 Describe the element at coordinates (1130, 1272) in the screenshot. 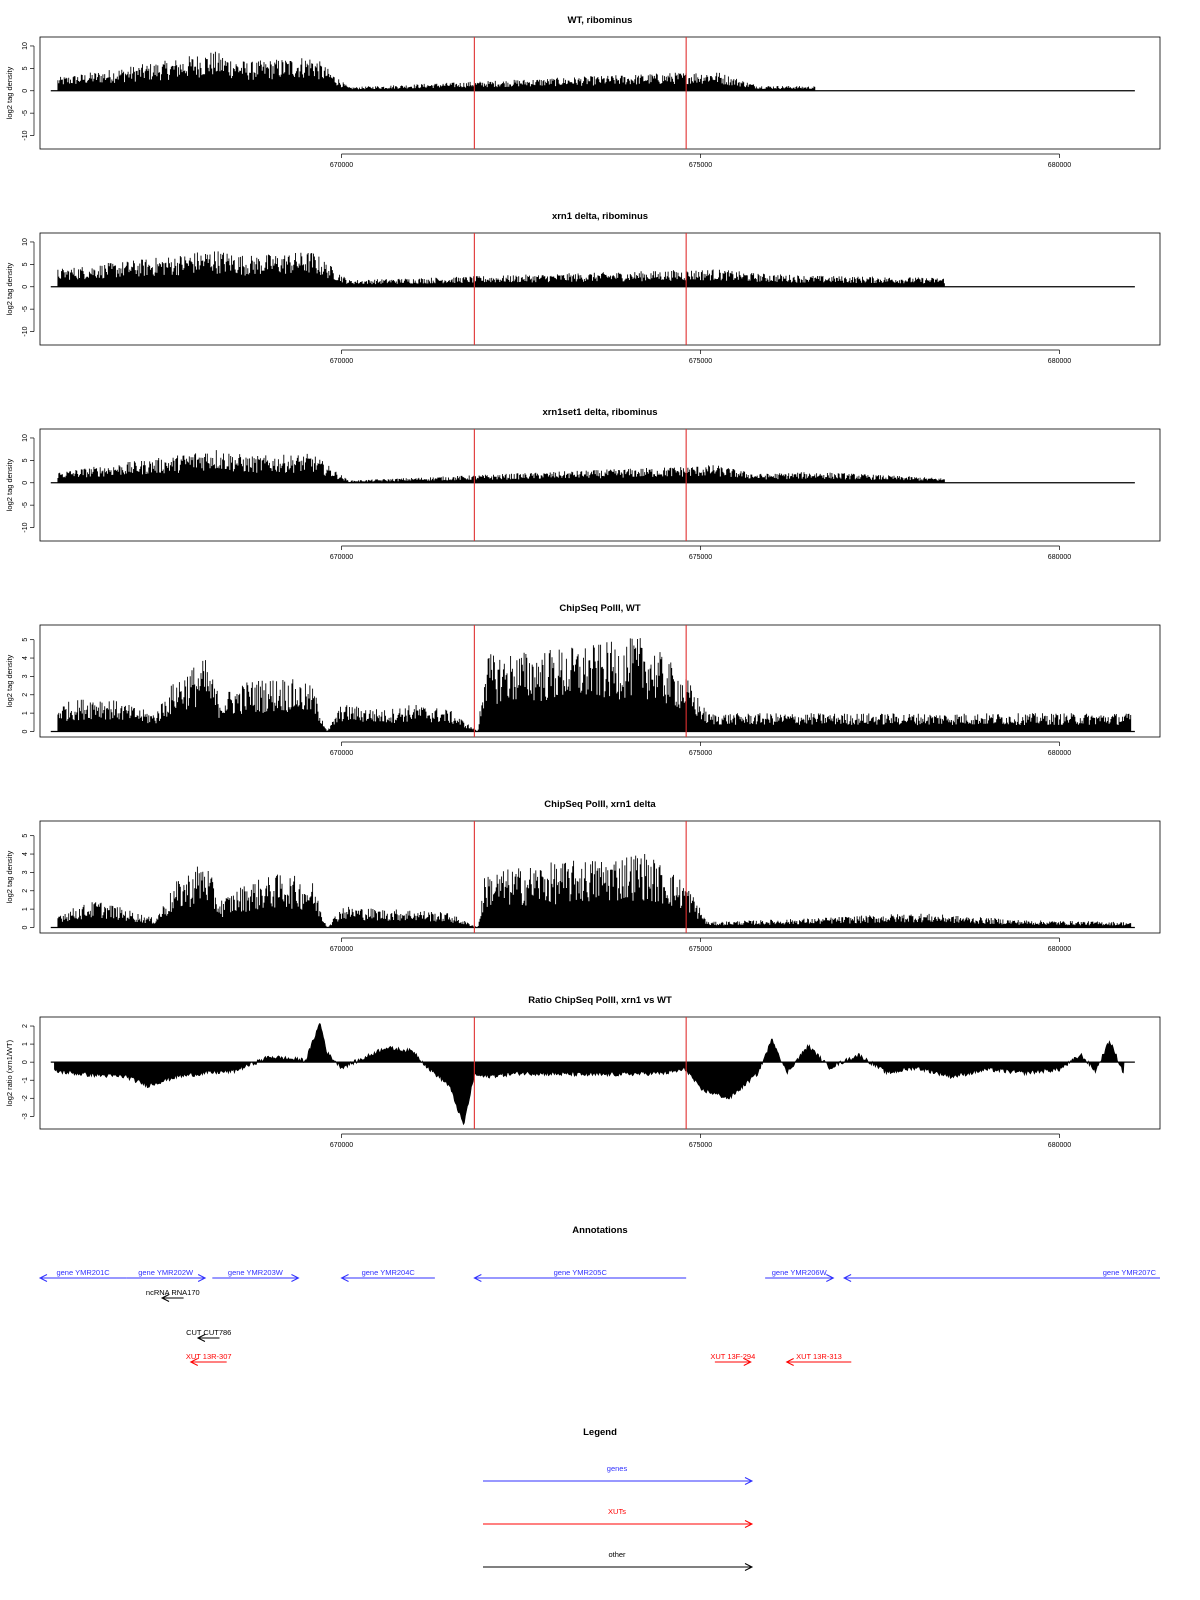

I see `feature-label: gene YMR207C` at that location.